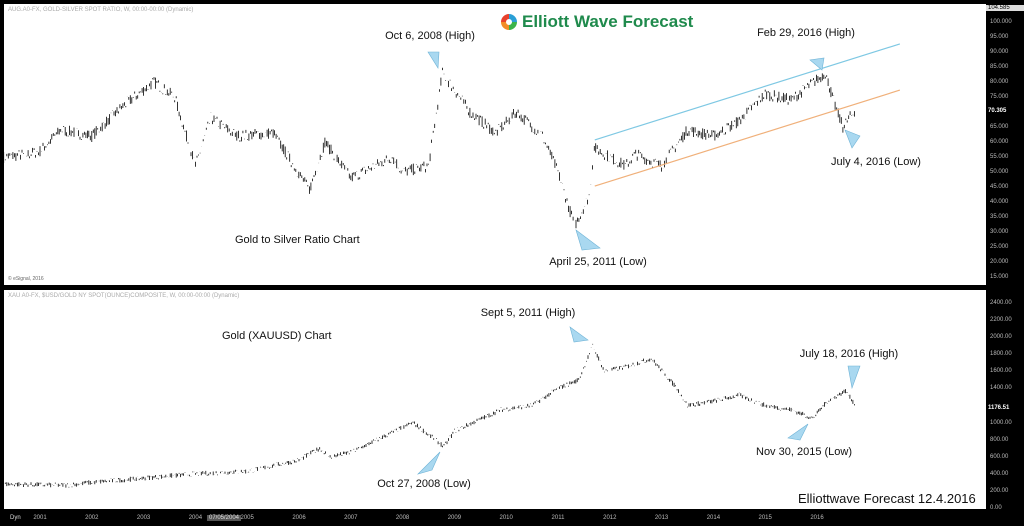  Describe the element at coordinates (999, 277) in the screenshot. I see `y-tick-label: 15.000` at that location.